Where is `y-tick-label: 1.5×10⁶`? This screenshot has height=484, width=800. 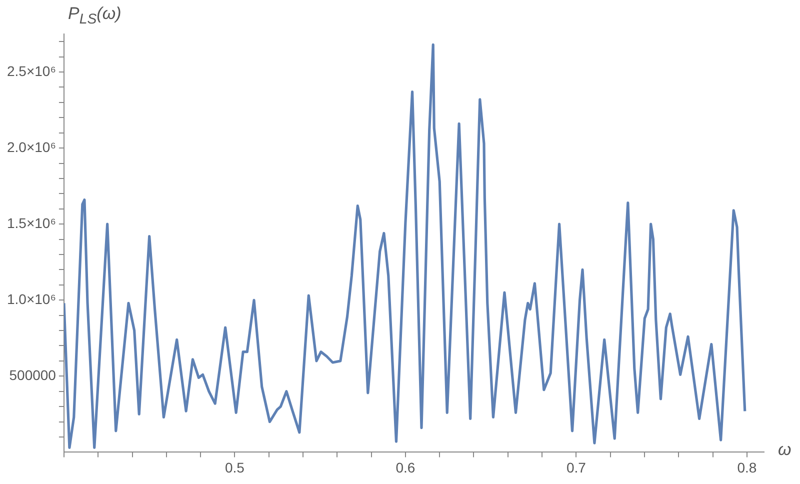 y-tick-label: 1.5×10⁶ is located at coordinates (31, 222).